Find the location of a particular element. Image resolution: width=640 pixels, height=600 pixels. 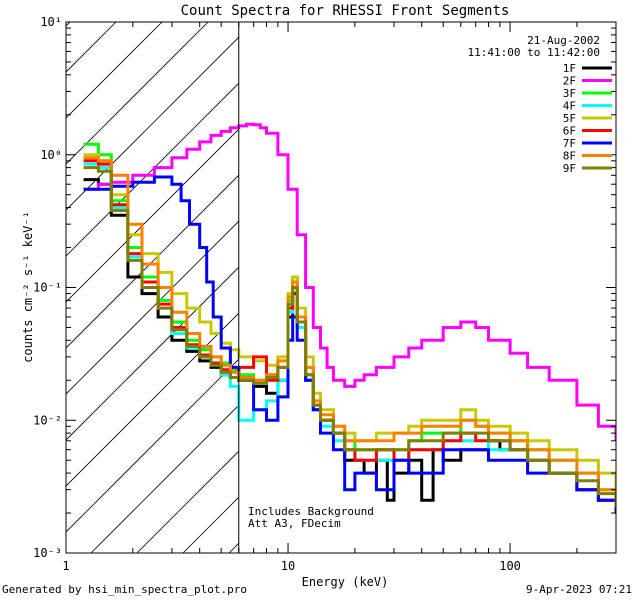

legend-label-3F: 3F is located at coordinates (569, 93).